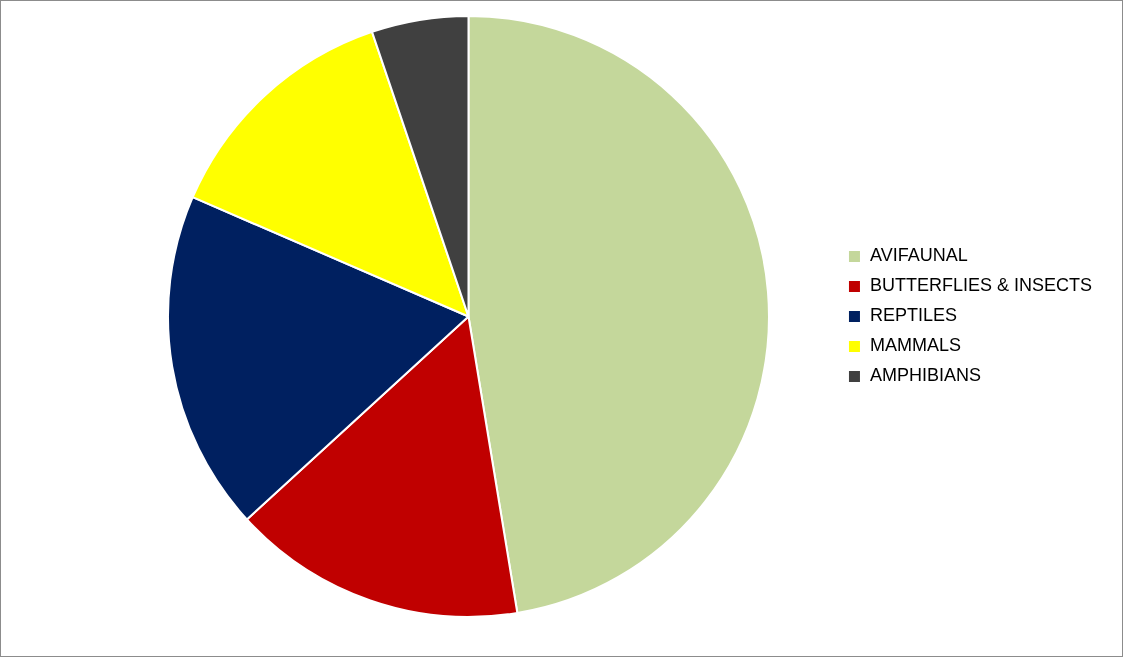  I want to click on legend-label: REPTILES, so click(913, 315).